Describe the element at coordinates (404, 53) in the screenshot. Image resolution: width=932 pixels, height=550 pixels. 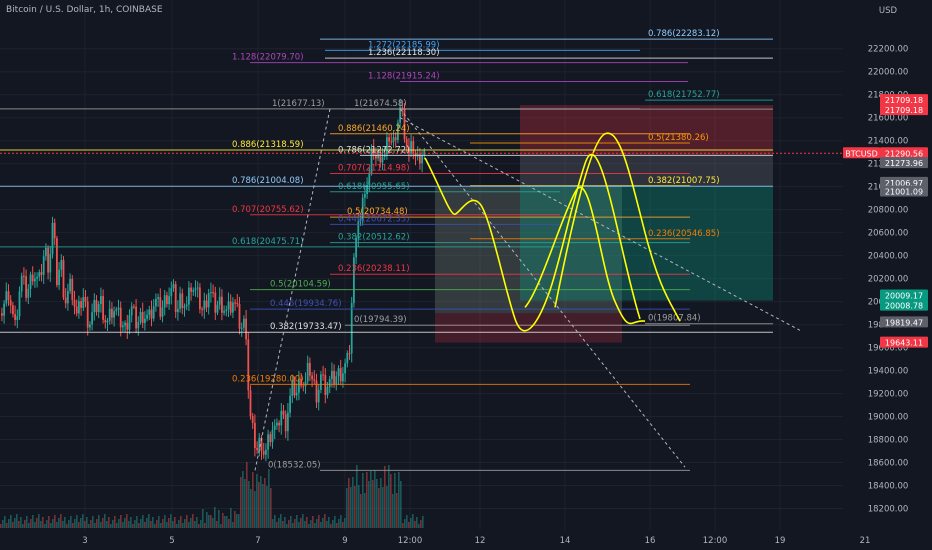
I see `fib-level-label: 1.236(22118.30)` at that location.